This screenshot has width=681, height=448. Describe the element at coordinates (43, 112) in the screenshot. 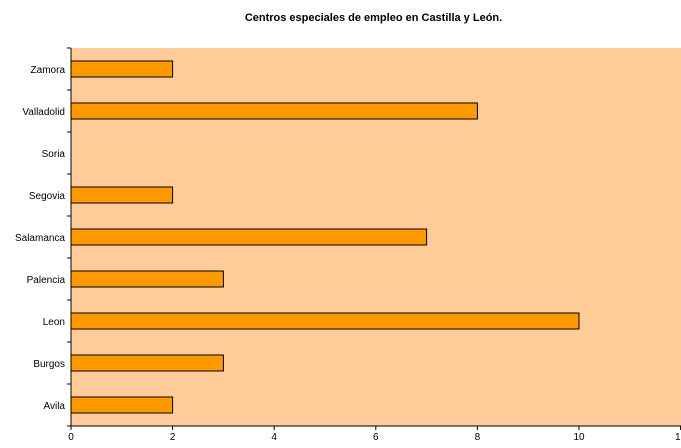

I see `y-tick-label: Valladolid` at that location.